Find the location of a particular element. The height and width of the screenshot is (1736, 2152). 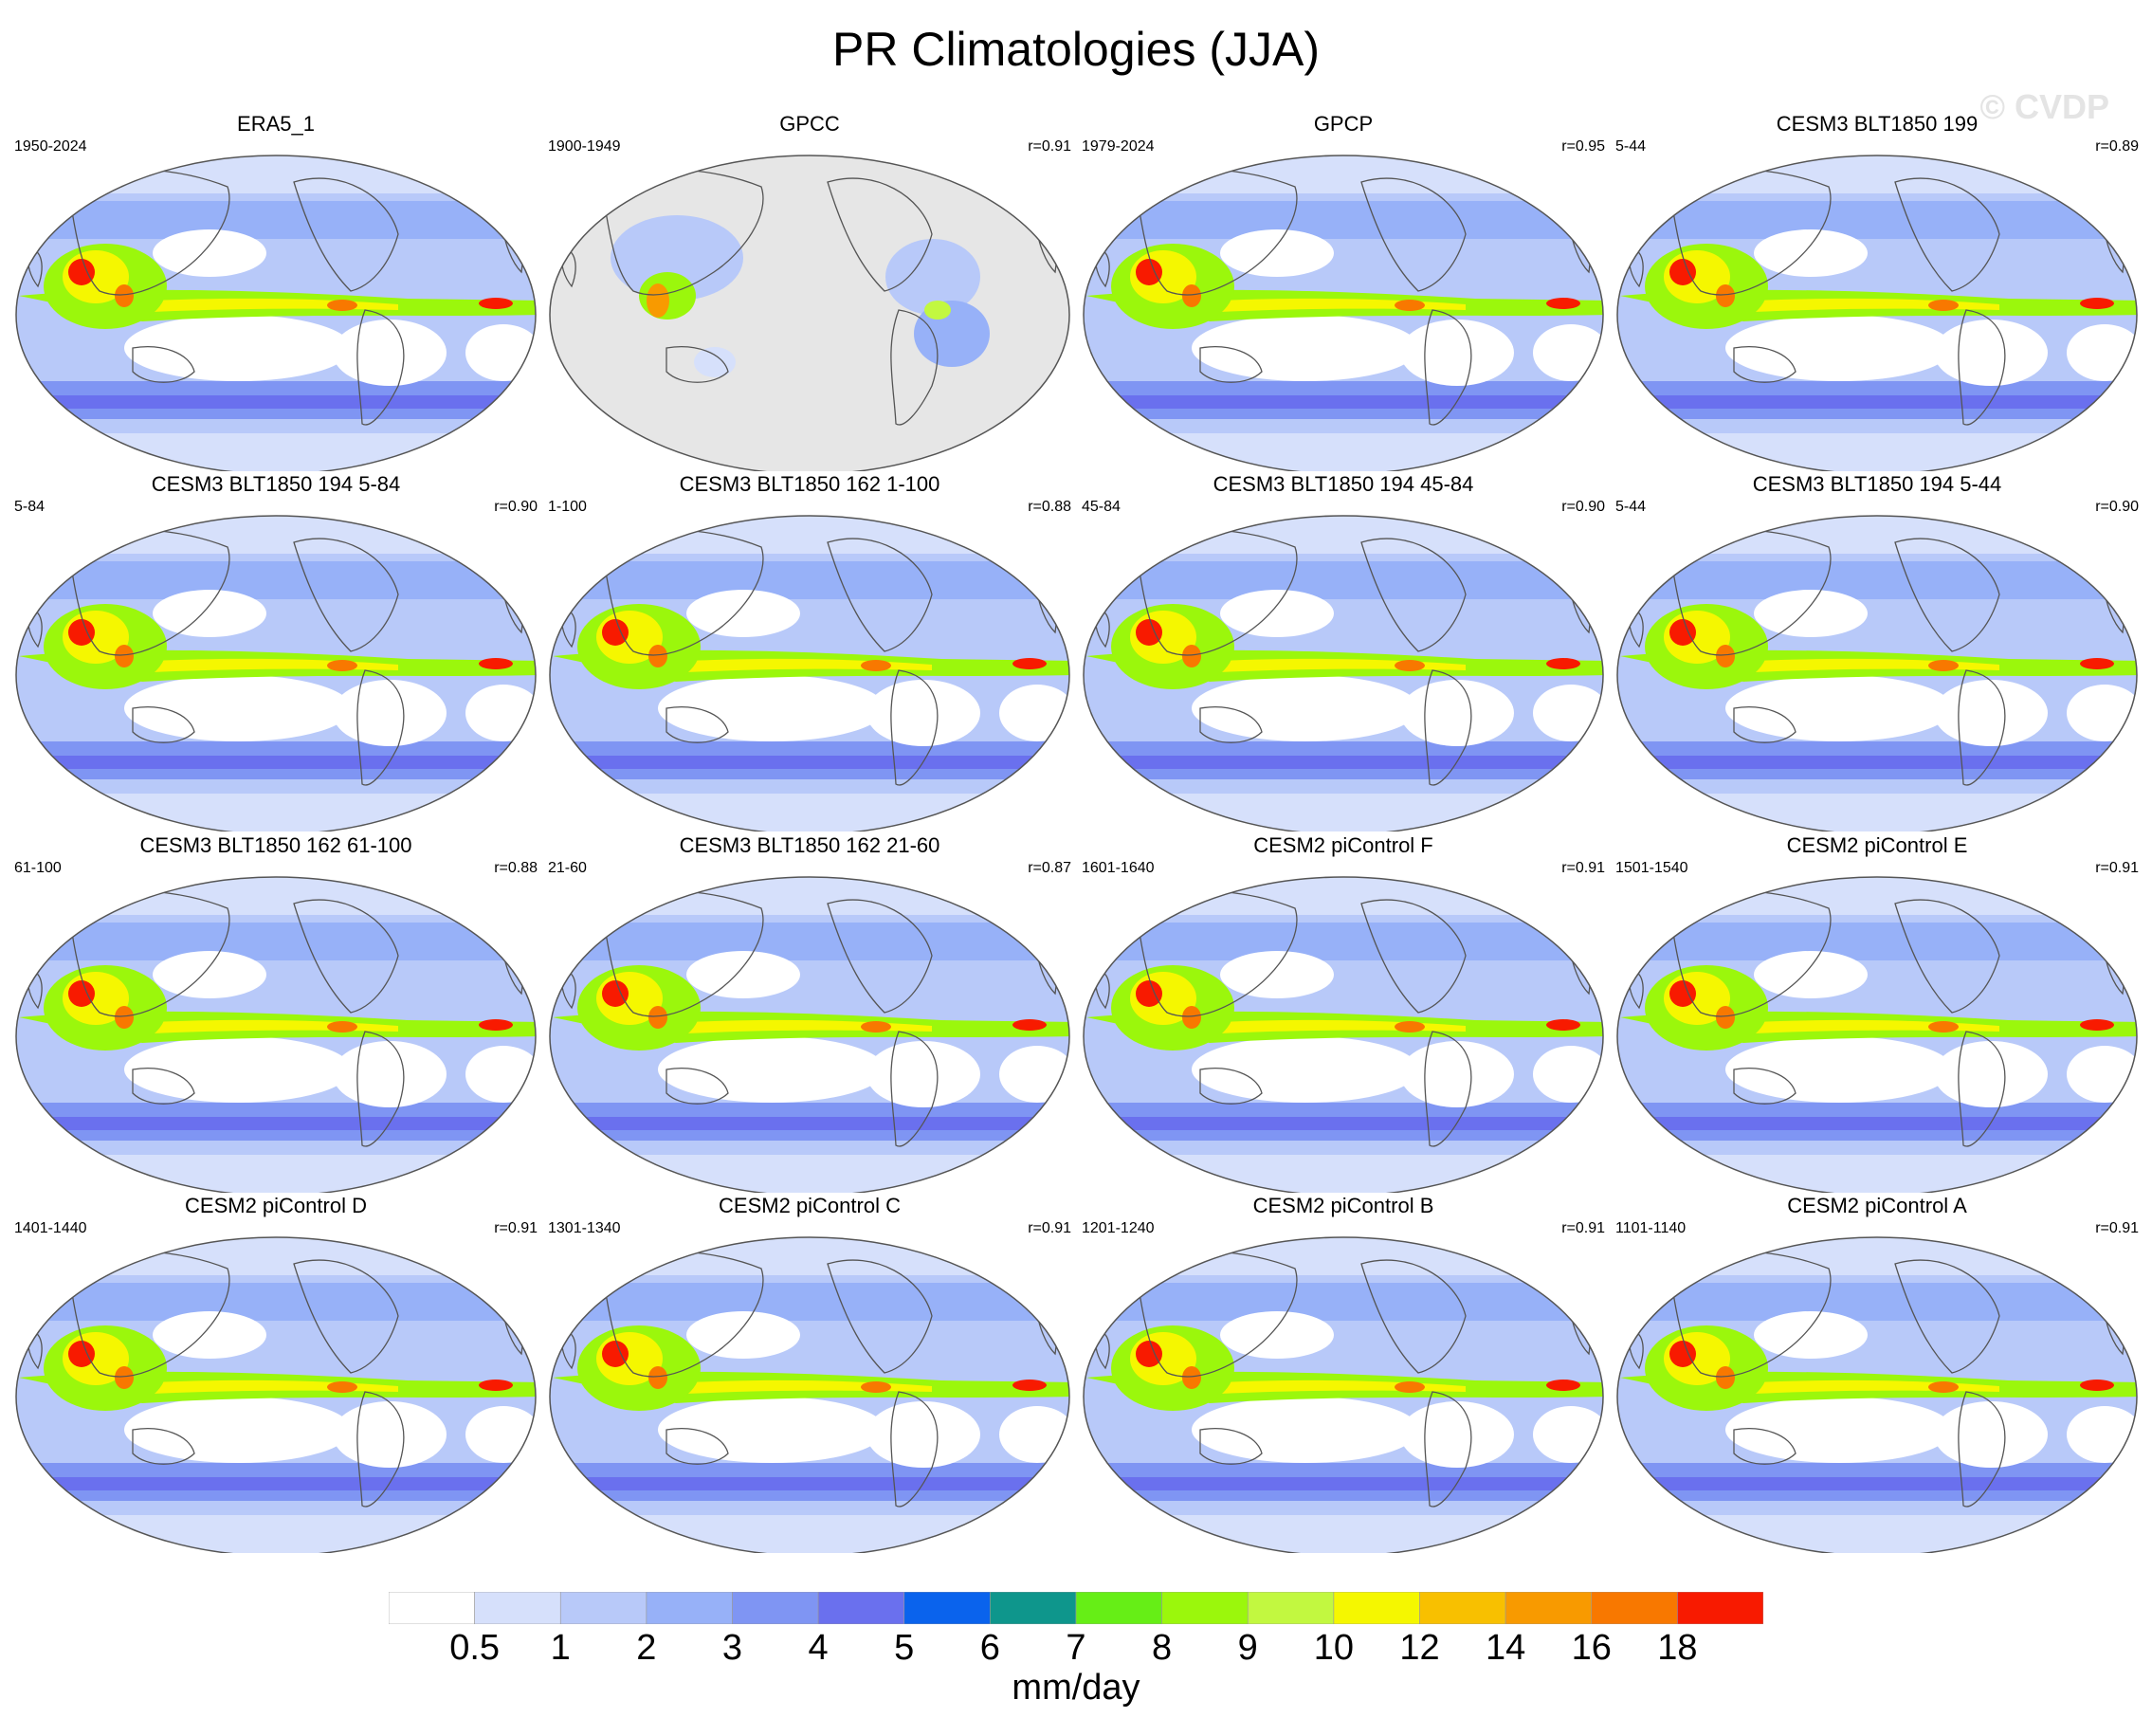

map-panel: CESM2 piControl C 1301-1340 r=0.91 is located at coordinates (810, 1373).